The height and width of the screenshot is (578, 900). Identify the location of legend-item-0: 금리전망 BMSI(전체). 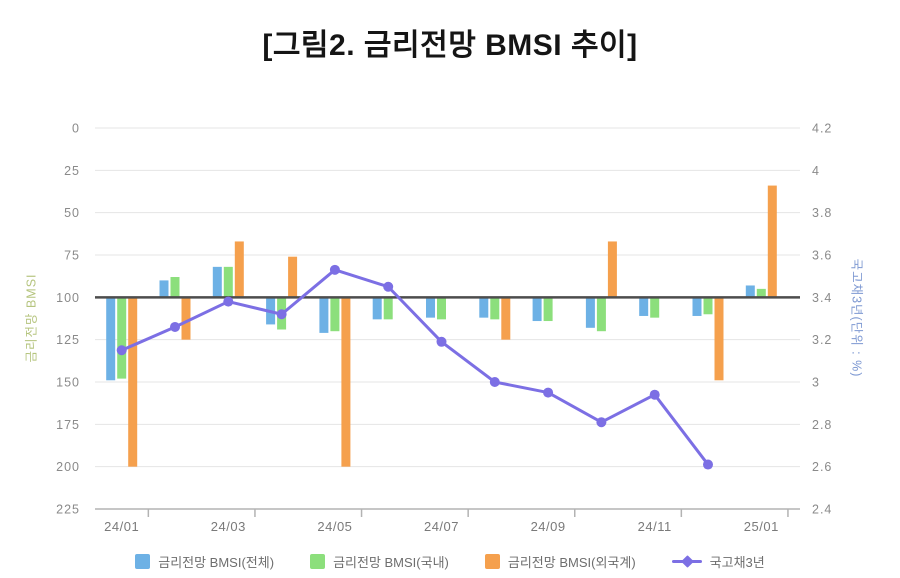
(204, 561).